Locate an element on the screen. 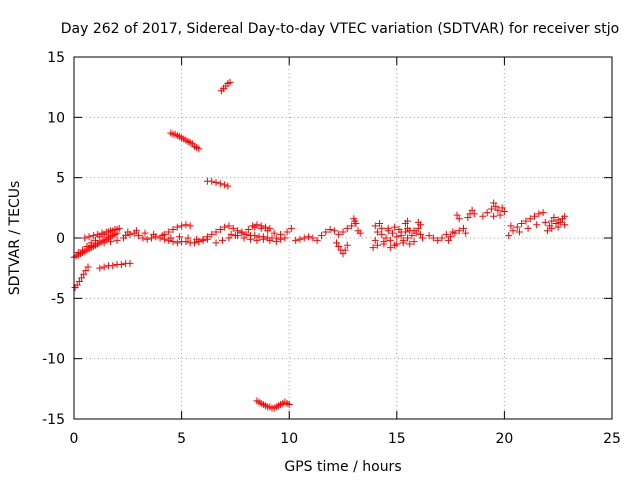  y-tick-label: 5 is located at coordinates (60, 179).